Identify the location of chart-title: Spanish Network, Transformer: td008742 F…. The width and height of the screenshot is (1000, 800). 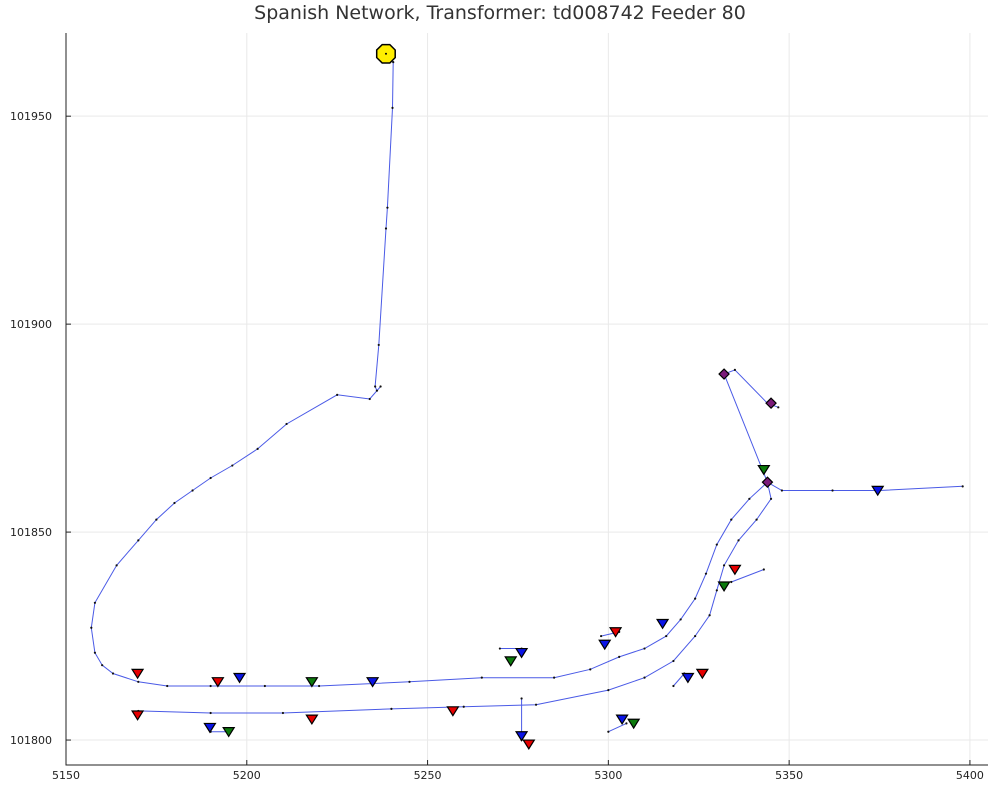
(500, 13).